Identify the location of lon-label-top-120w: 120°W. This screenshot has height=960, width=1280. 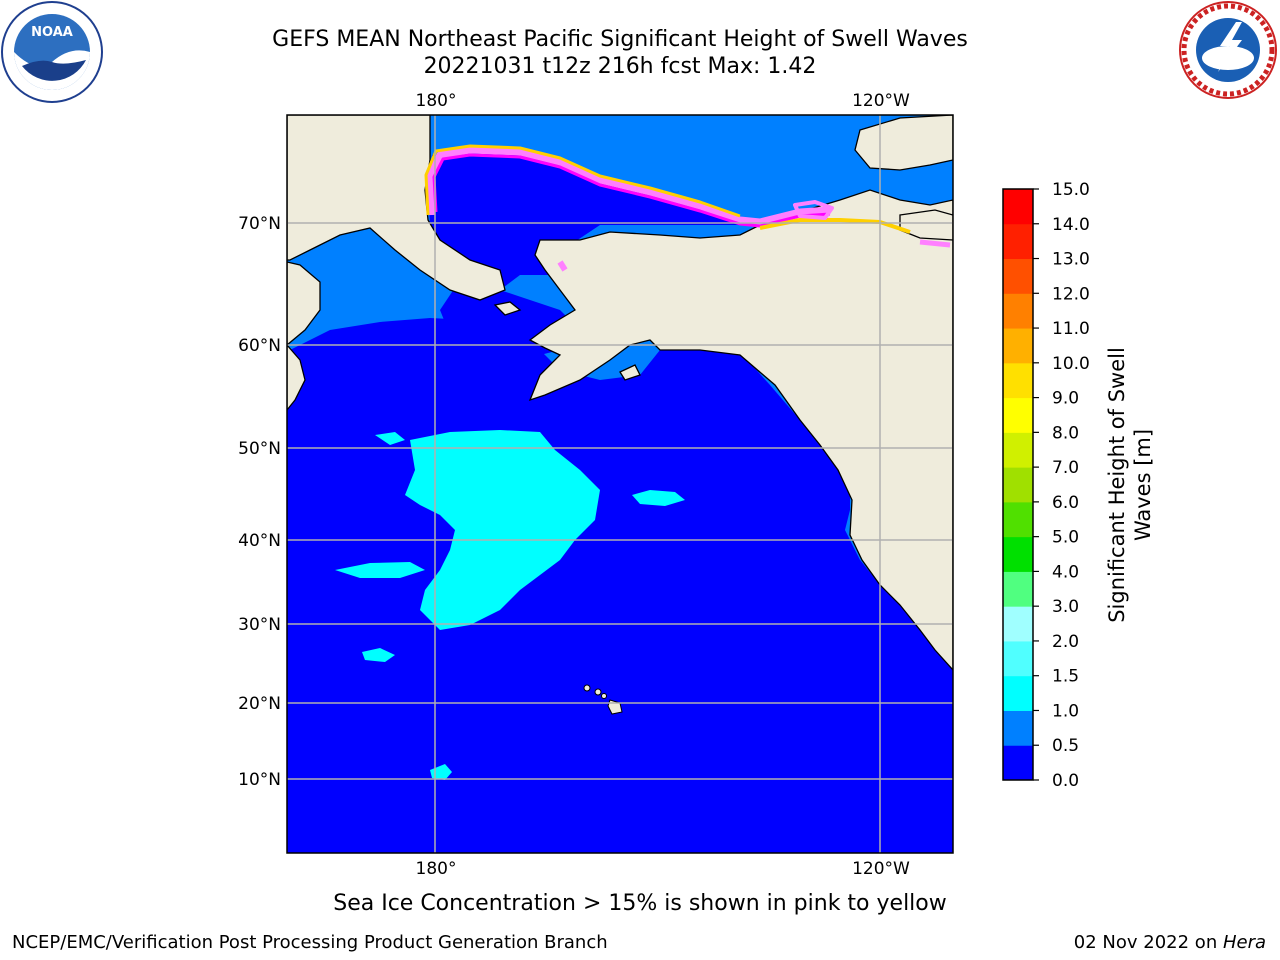
(881, 101).